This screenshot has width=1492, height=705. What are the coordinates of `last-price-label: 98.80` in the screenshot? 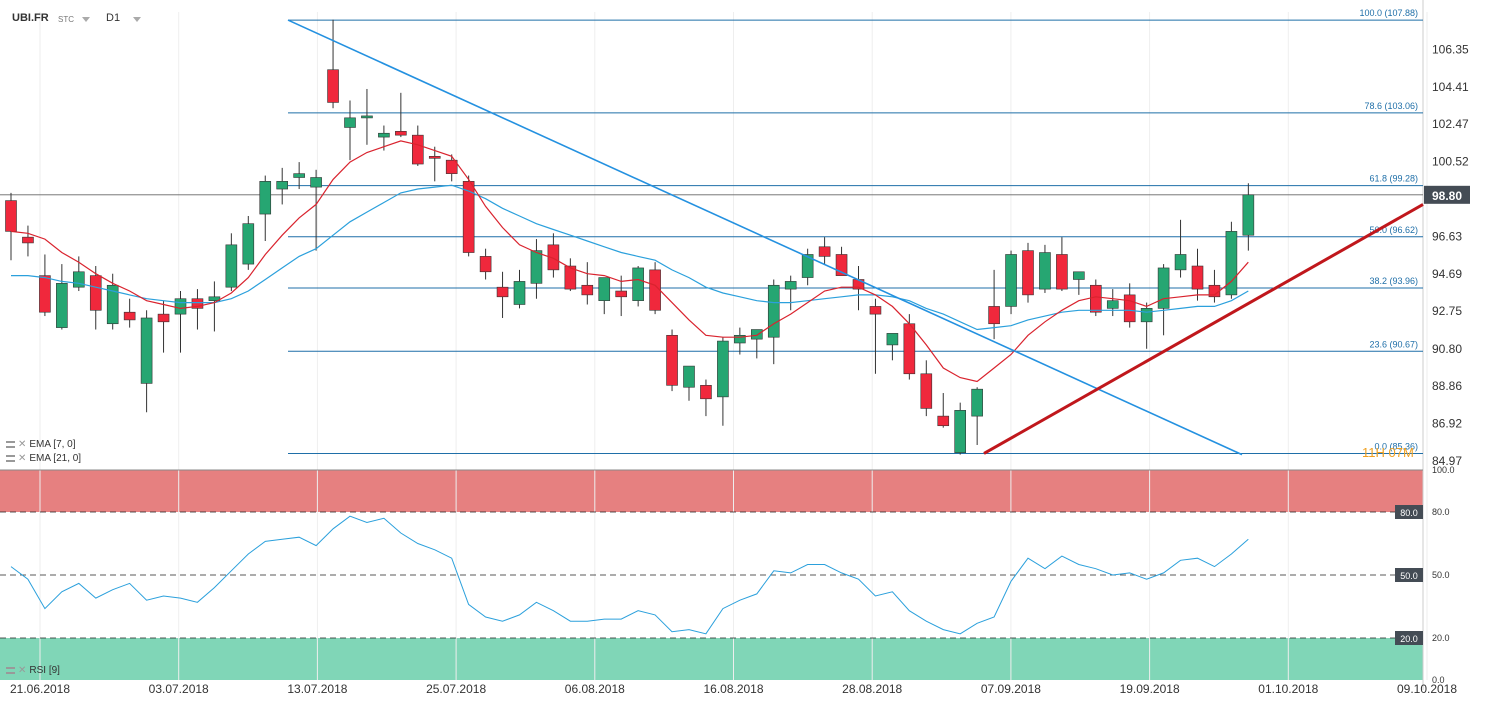 It's located at (1447, 196).